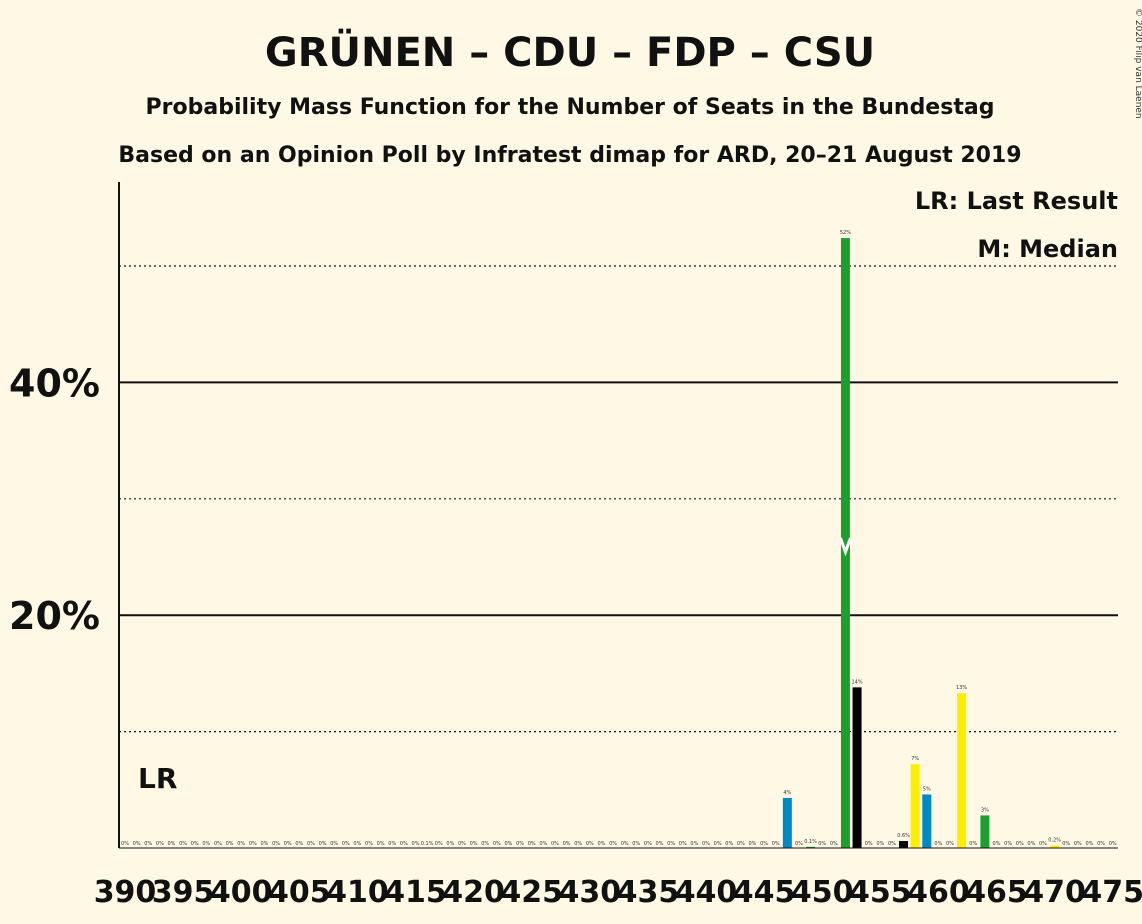 The height and width of the screenshot is (924, 1142). What do you see at coordinates (54, 499) in the screenshot?
I see `y-axis-labels: 20% 40%` at bounding box center [54, 499].